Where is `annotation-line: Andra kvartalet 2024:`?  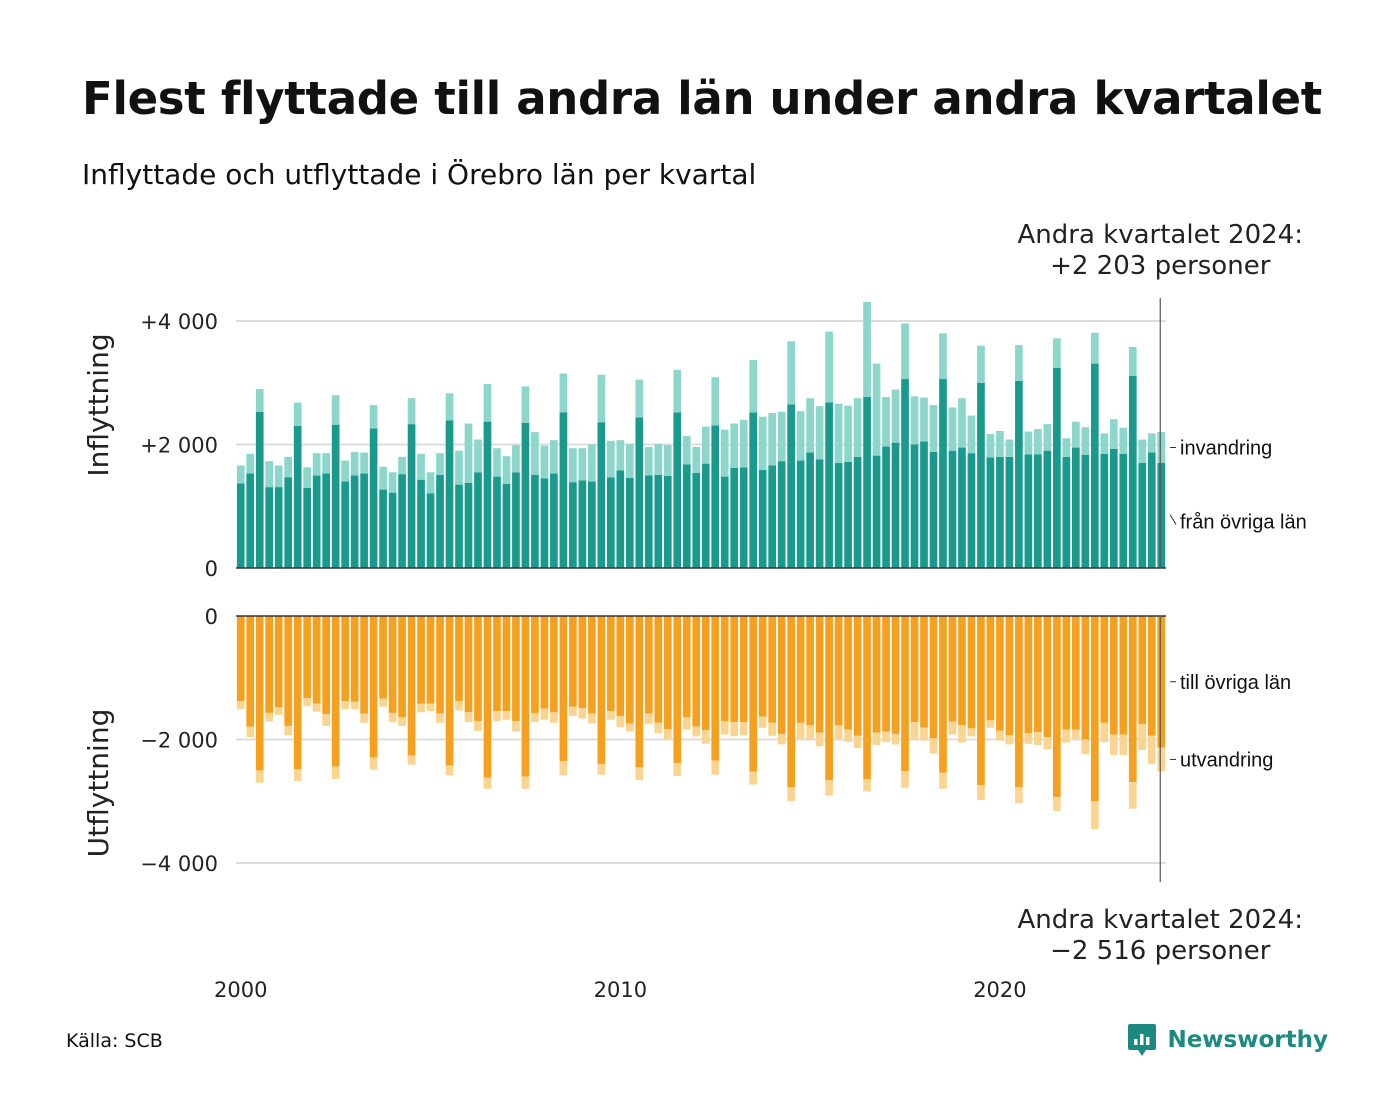
annotation-line: Andra kvartalet 2024: is located at coordinates (1160, 920).